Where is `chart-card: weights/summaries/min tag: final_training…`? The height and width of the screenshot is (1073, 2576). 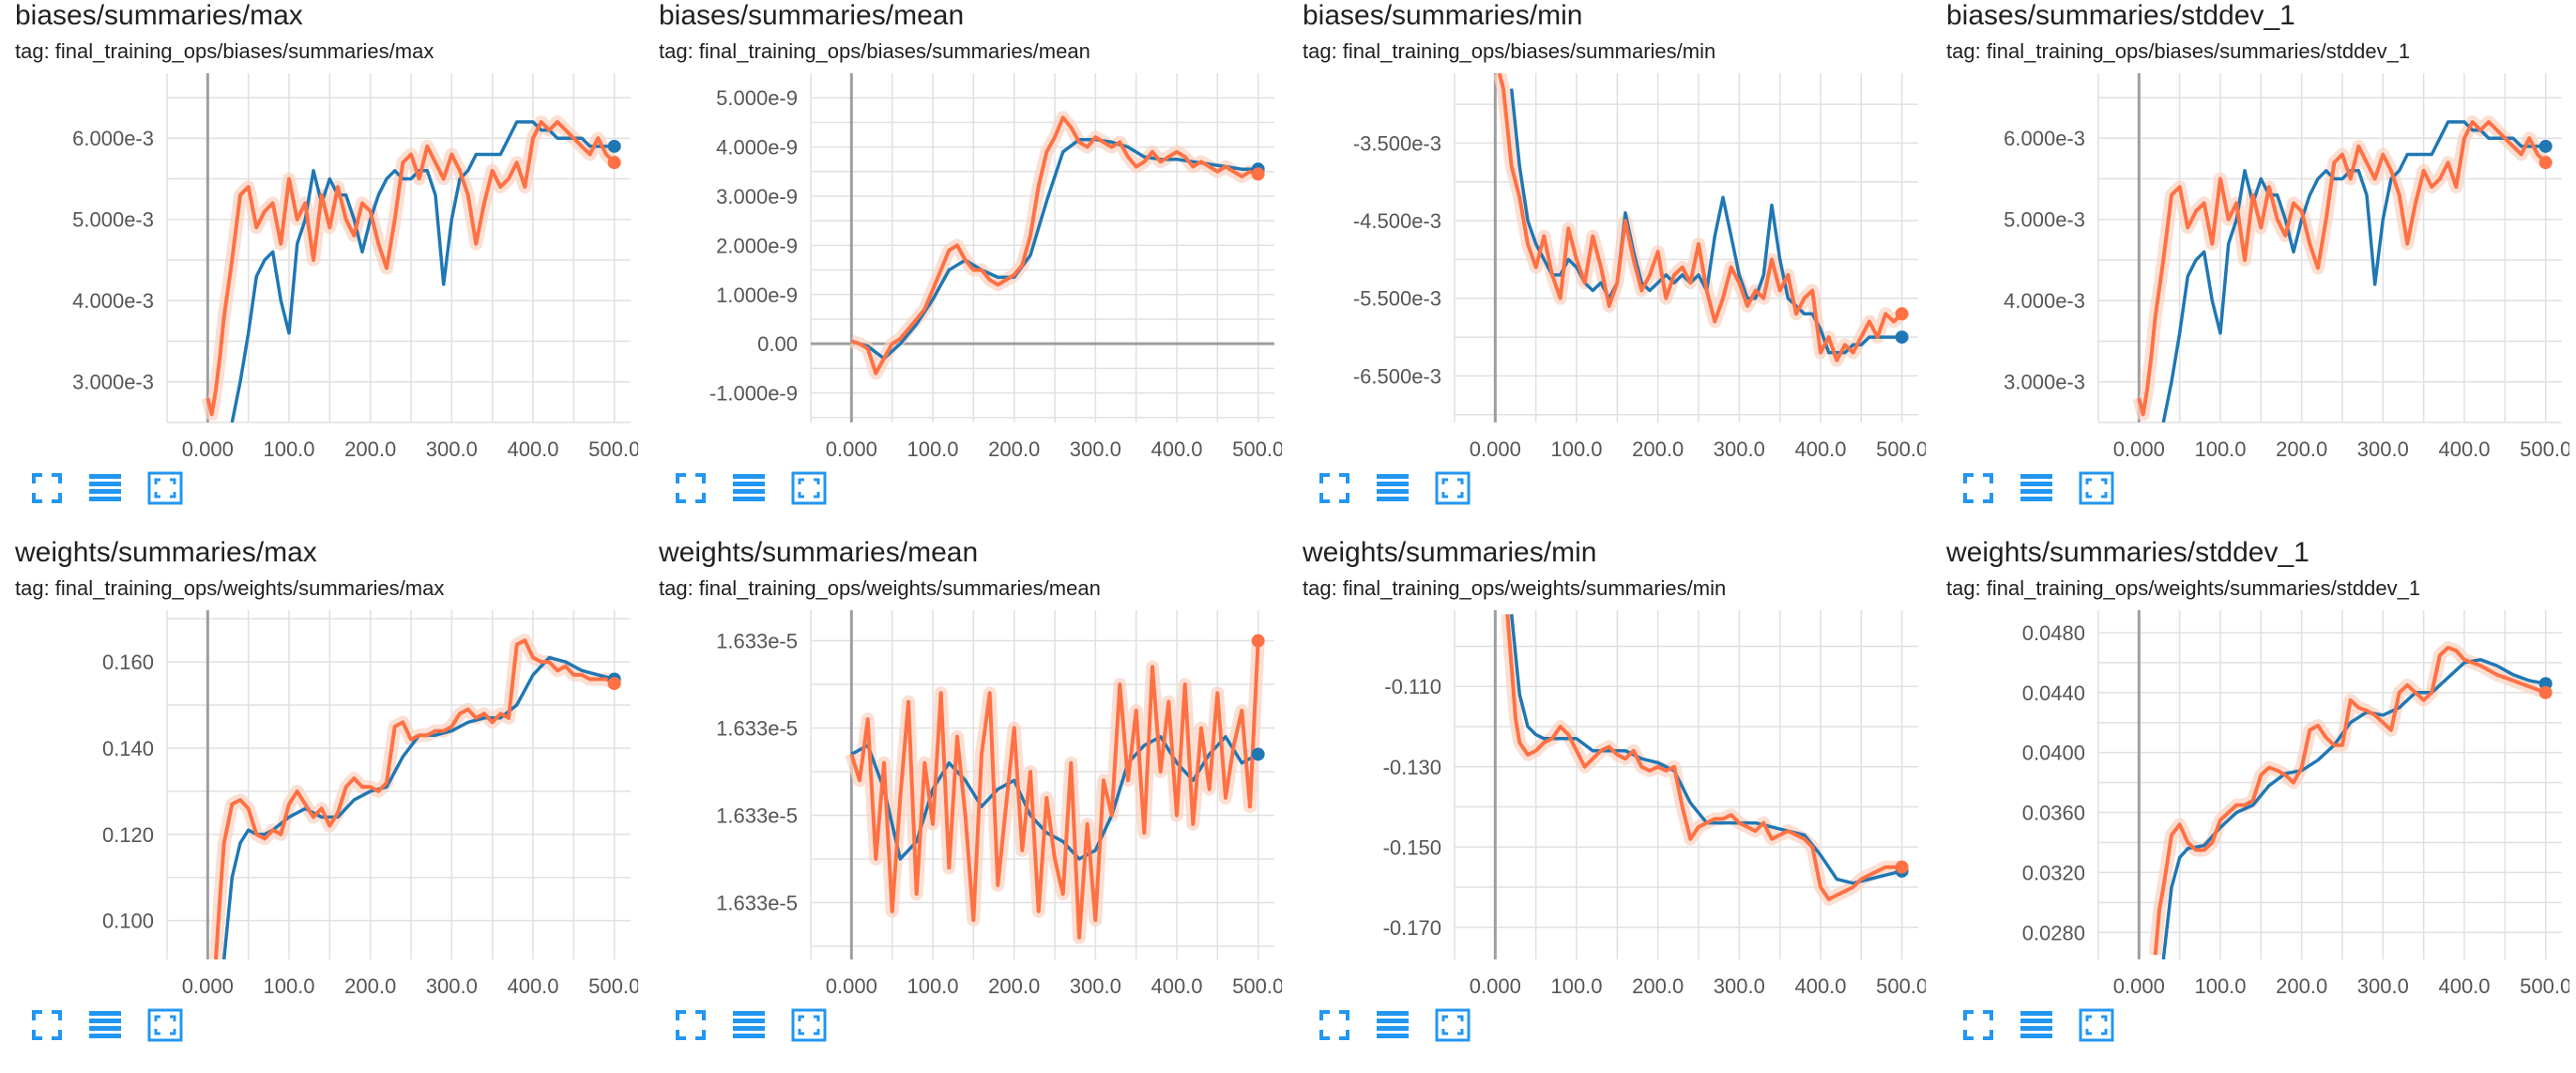
chart-card: weights/summaries/min tag: final_training… is located at coordinates (1607, 805).